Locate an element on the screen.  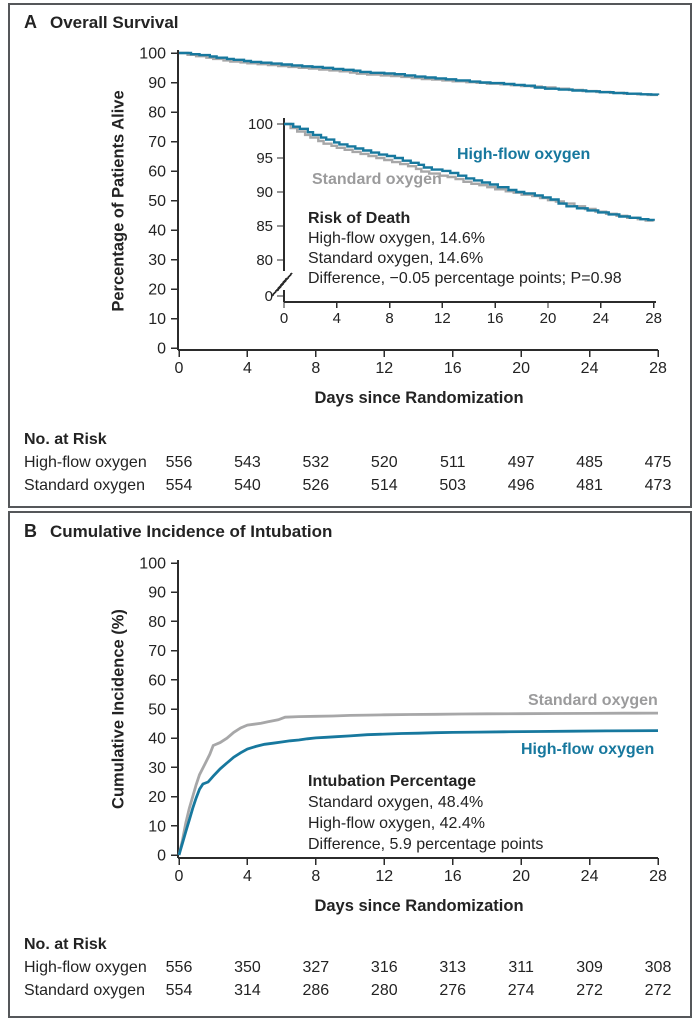
inset-y-tick-label: 80 is located at coordinates (264, 260).